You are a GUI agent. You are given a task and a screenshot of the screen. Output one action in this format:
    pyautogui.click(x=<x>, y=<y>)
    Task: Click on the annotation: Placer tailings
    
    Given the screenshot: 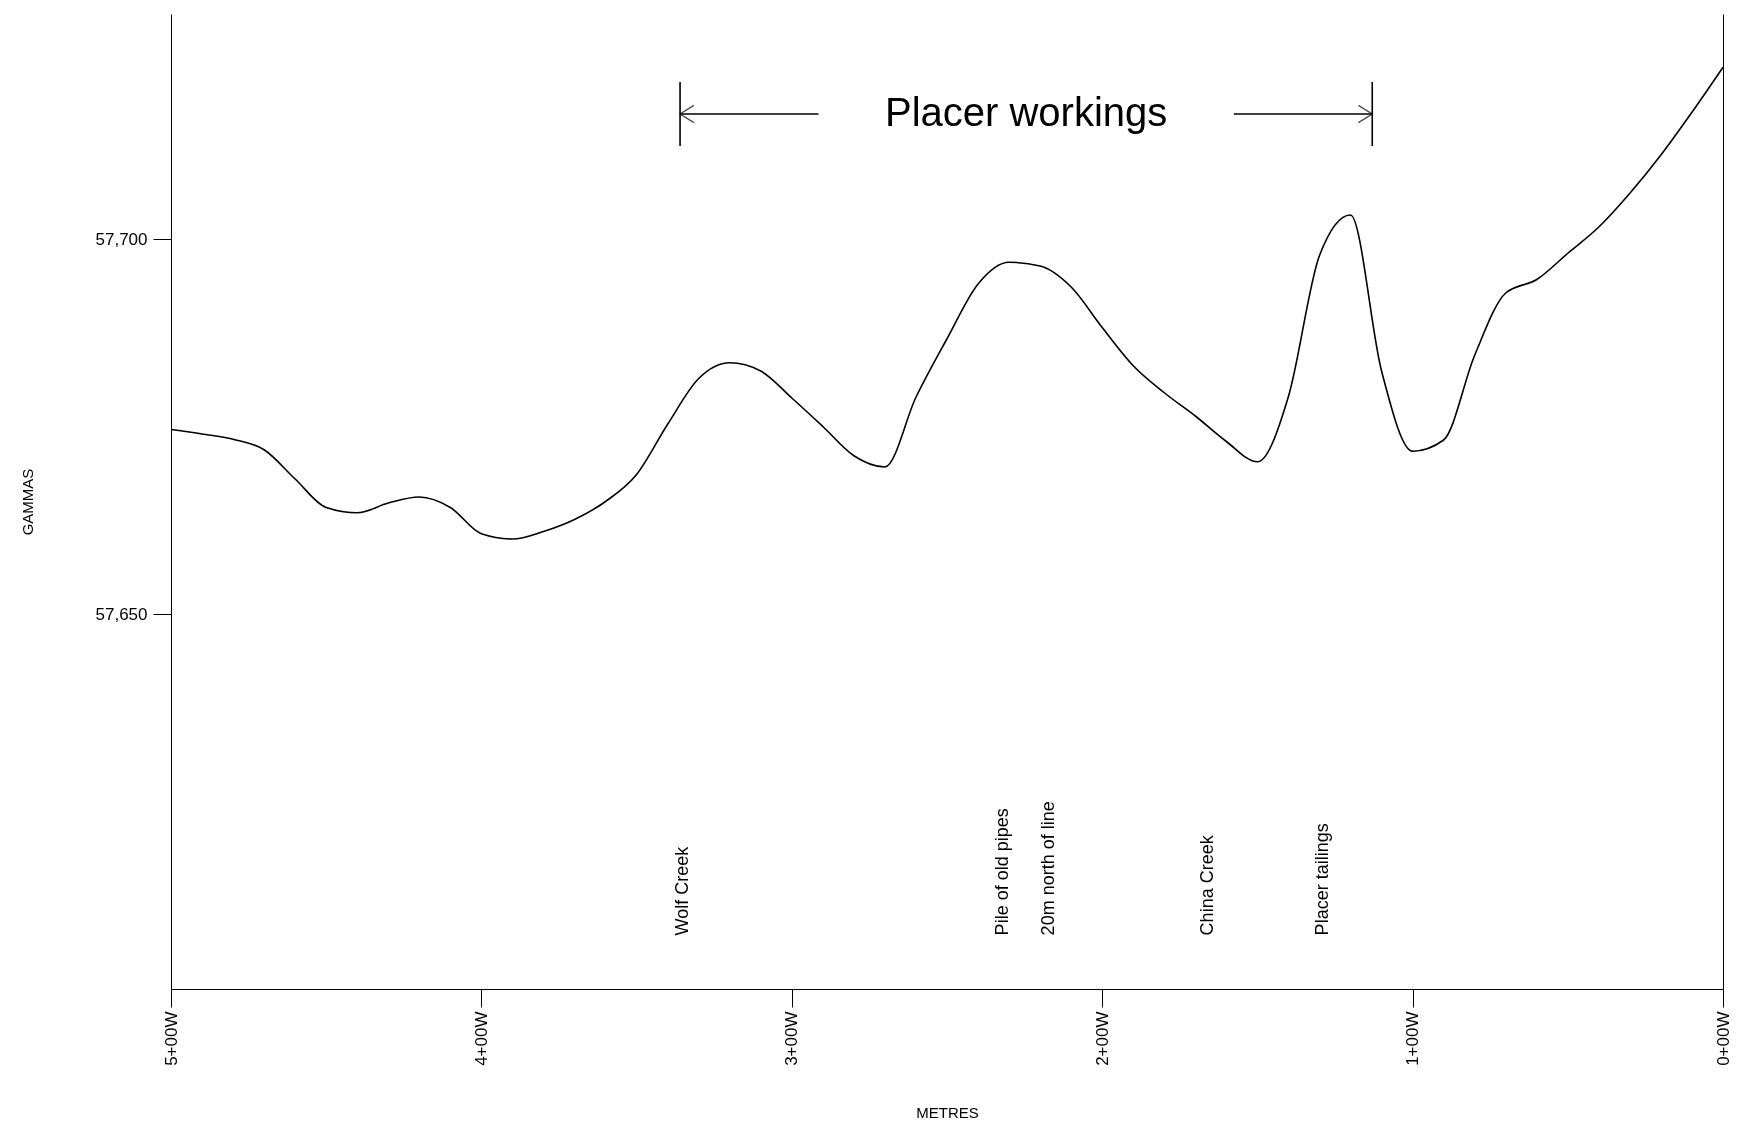 What is the action you would take?
    pyautogui.click(x=1321, y=879)
    